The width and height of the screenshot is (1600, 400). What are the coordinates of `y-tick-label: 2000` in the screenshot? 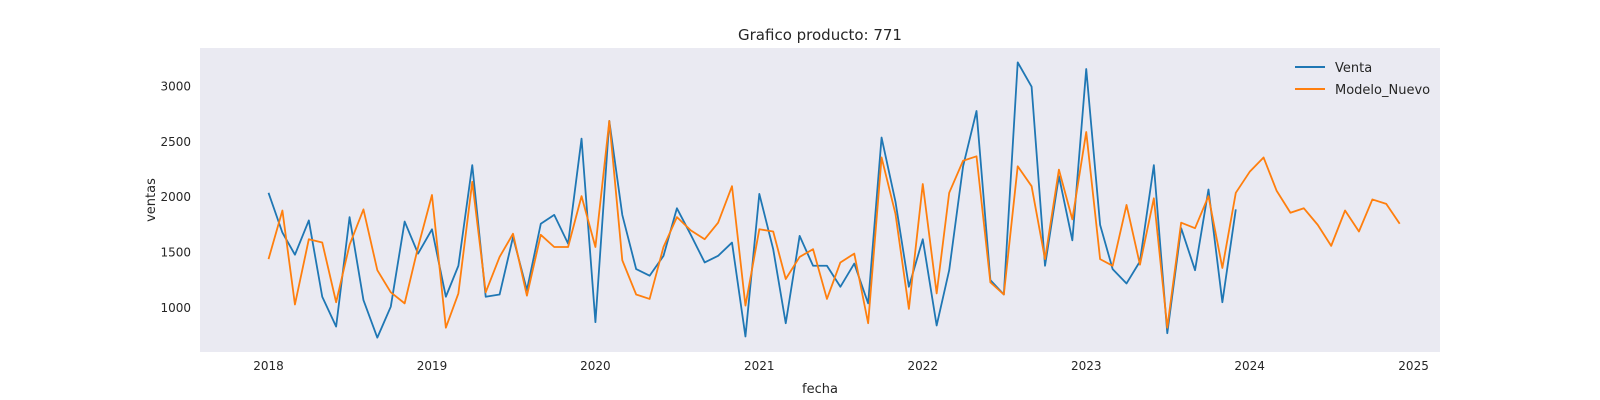 It's located at (175, 197).